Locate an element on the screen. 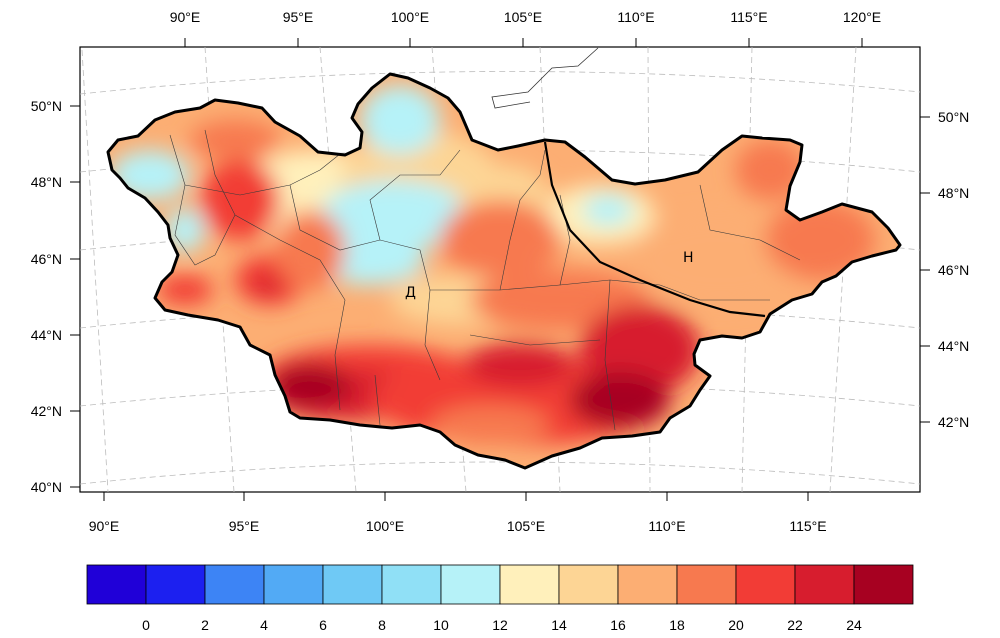 Image resolution: width=1000 pixels, height=638 pixels. lon-label-top: 115°E is located at coordinates (748, 17).